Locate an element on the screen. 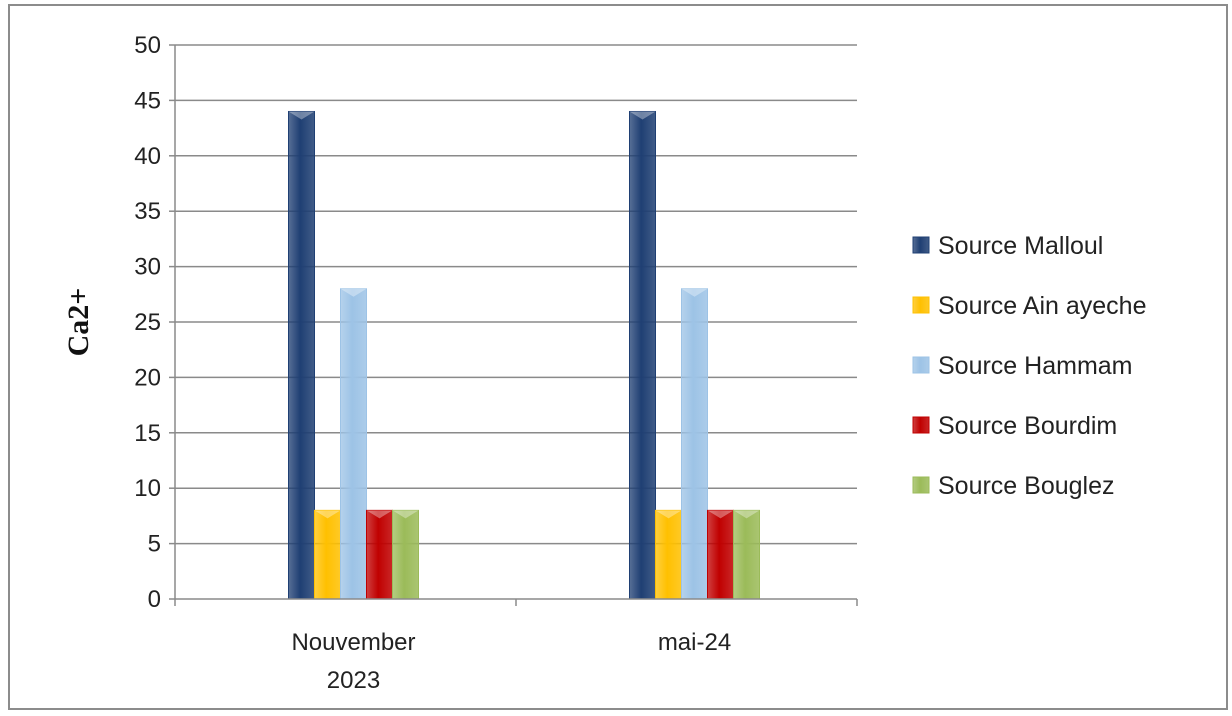 This screenshot has height=716, width=1232. y-tick-label: 50 is located at coordinates (147, 45).